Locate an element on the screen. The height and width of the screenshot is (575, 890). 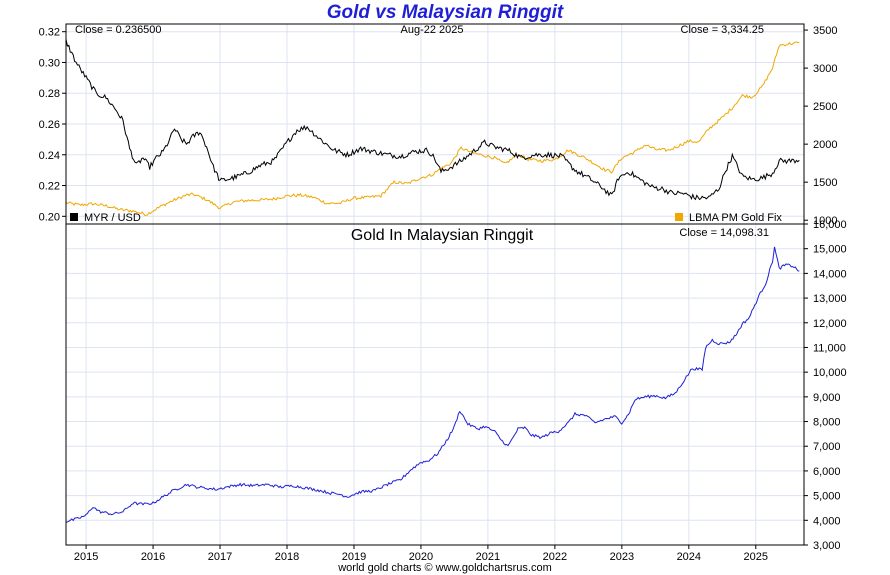
bottom-right-tick-label: 3,000 is located at coordinates (827, 546).